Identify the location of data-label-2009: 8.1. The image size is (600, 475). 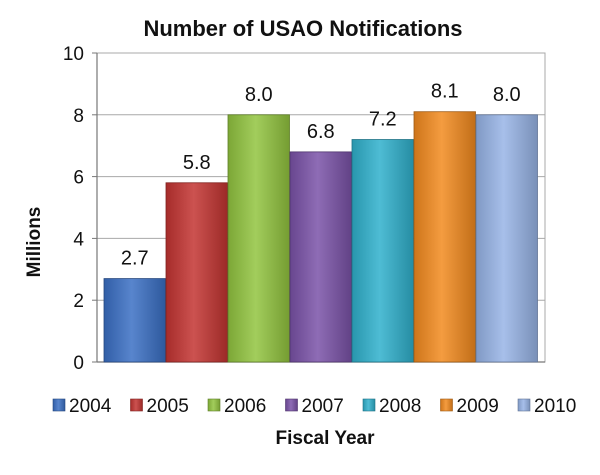
(445, 92).